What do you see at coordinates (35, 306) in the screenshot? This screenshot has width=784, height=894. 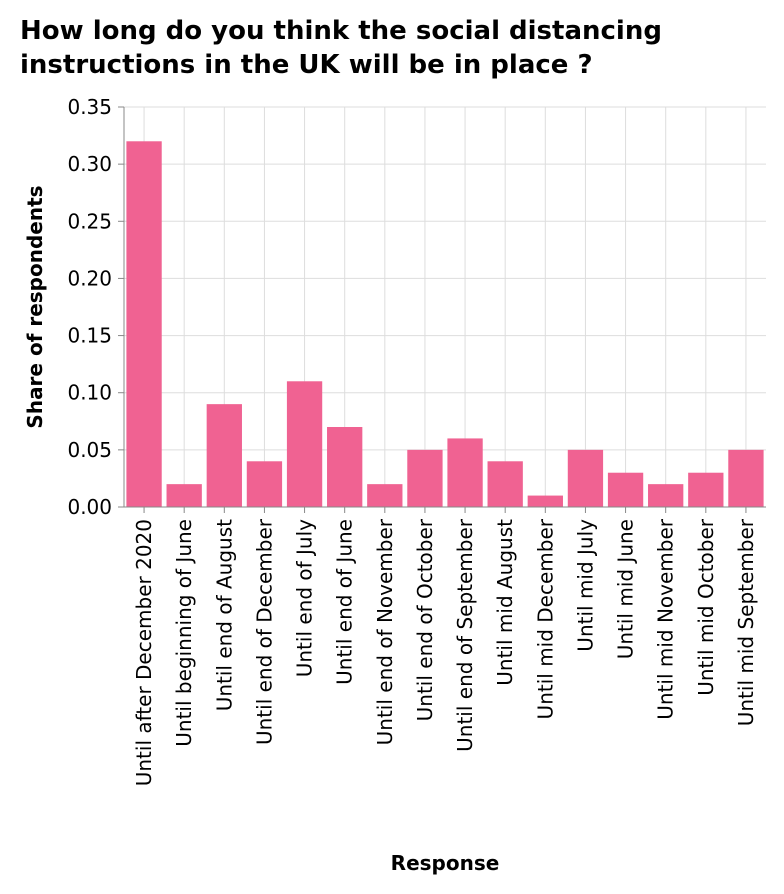 I see `y-axis-title: Share of respondents` at bounding box center [35, 306].